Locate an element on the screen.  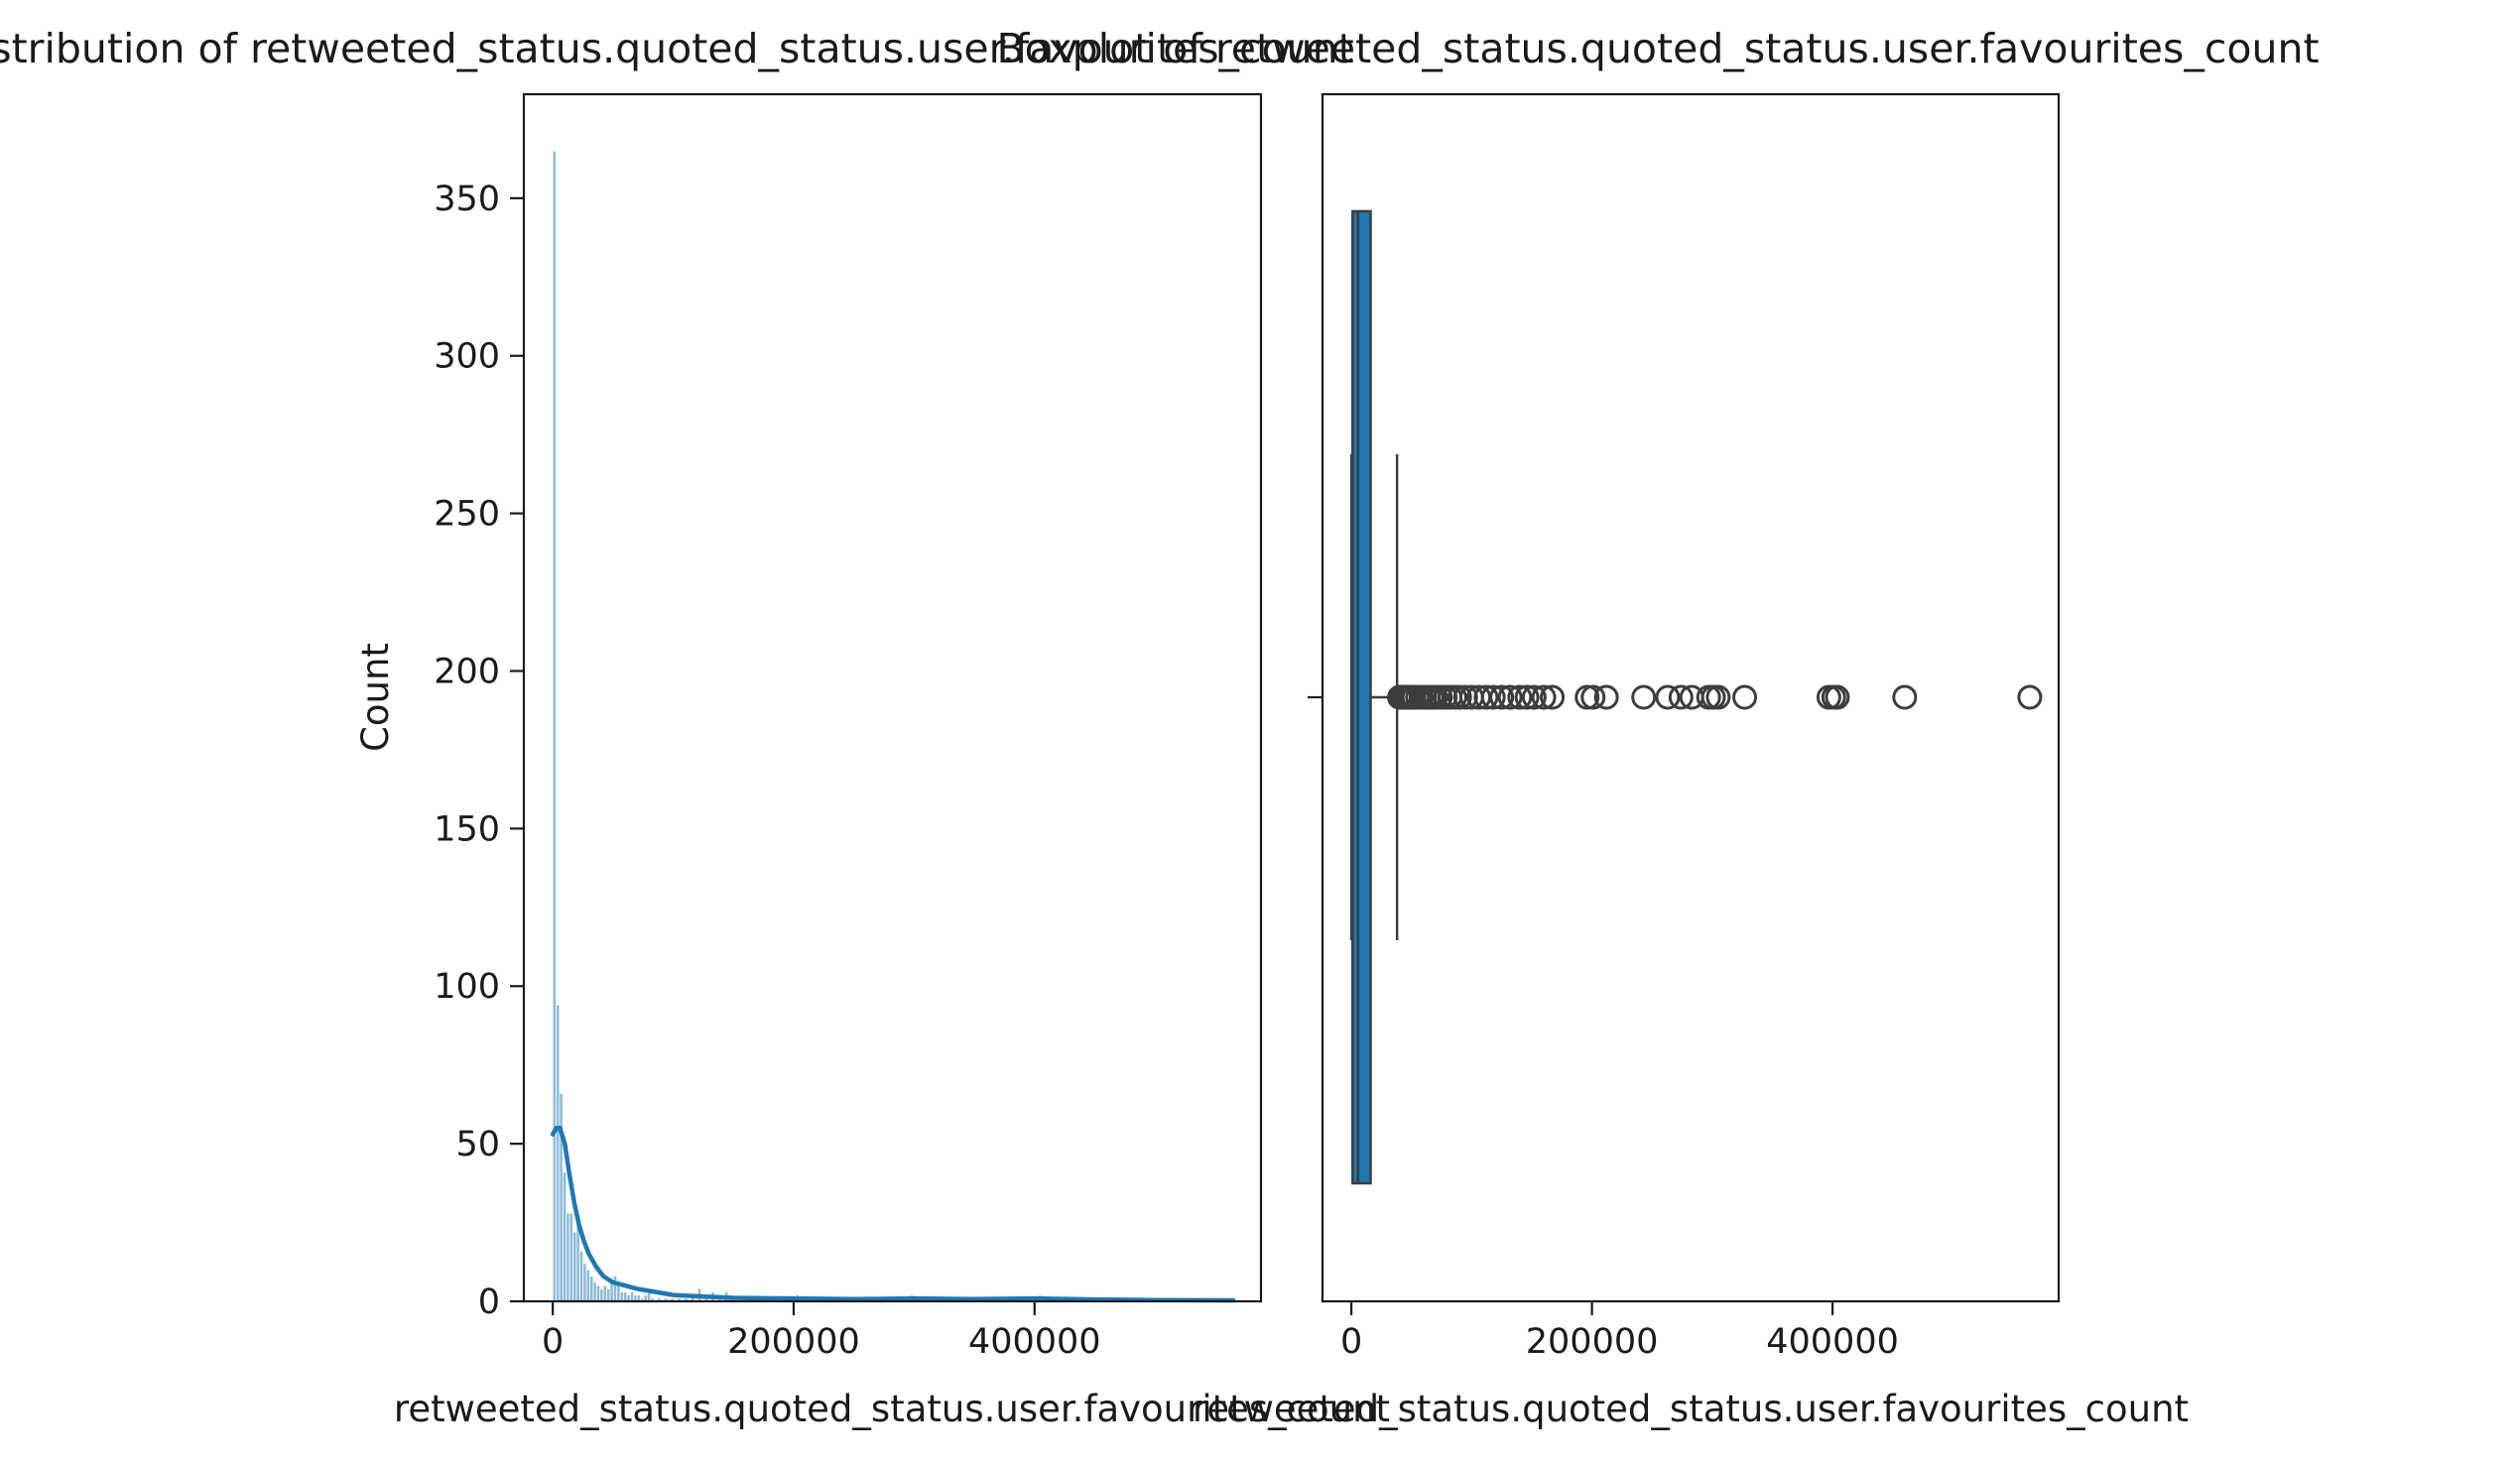
histogram-x-tick-label: 200000 is located at coordinates (793, 1342).